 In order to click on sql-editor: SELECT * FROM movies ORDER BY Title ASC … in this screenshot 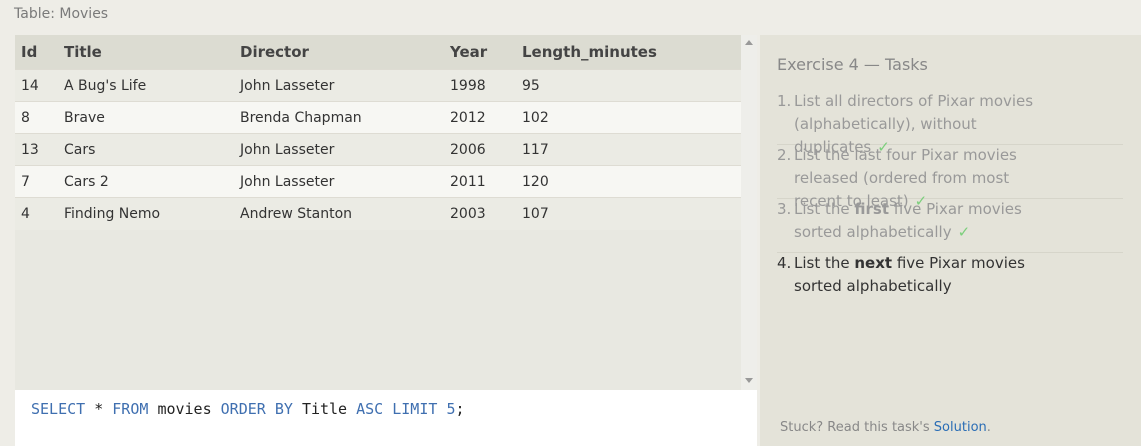, I will do `click(386, 418)`.